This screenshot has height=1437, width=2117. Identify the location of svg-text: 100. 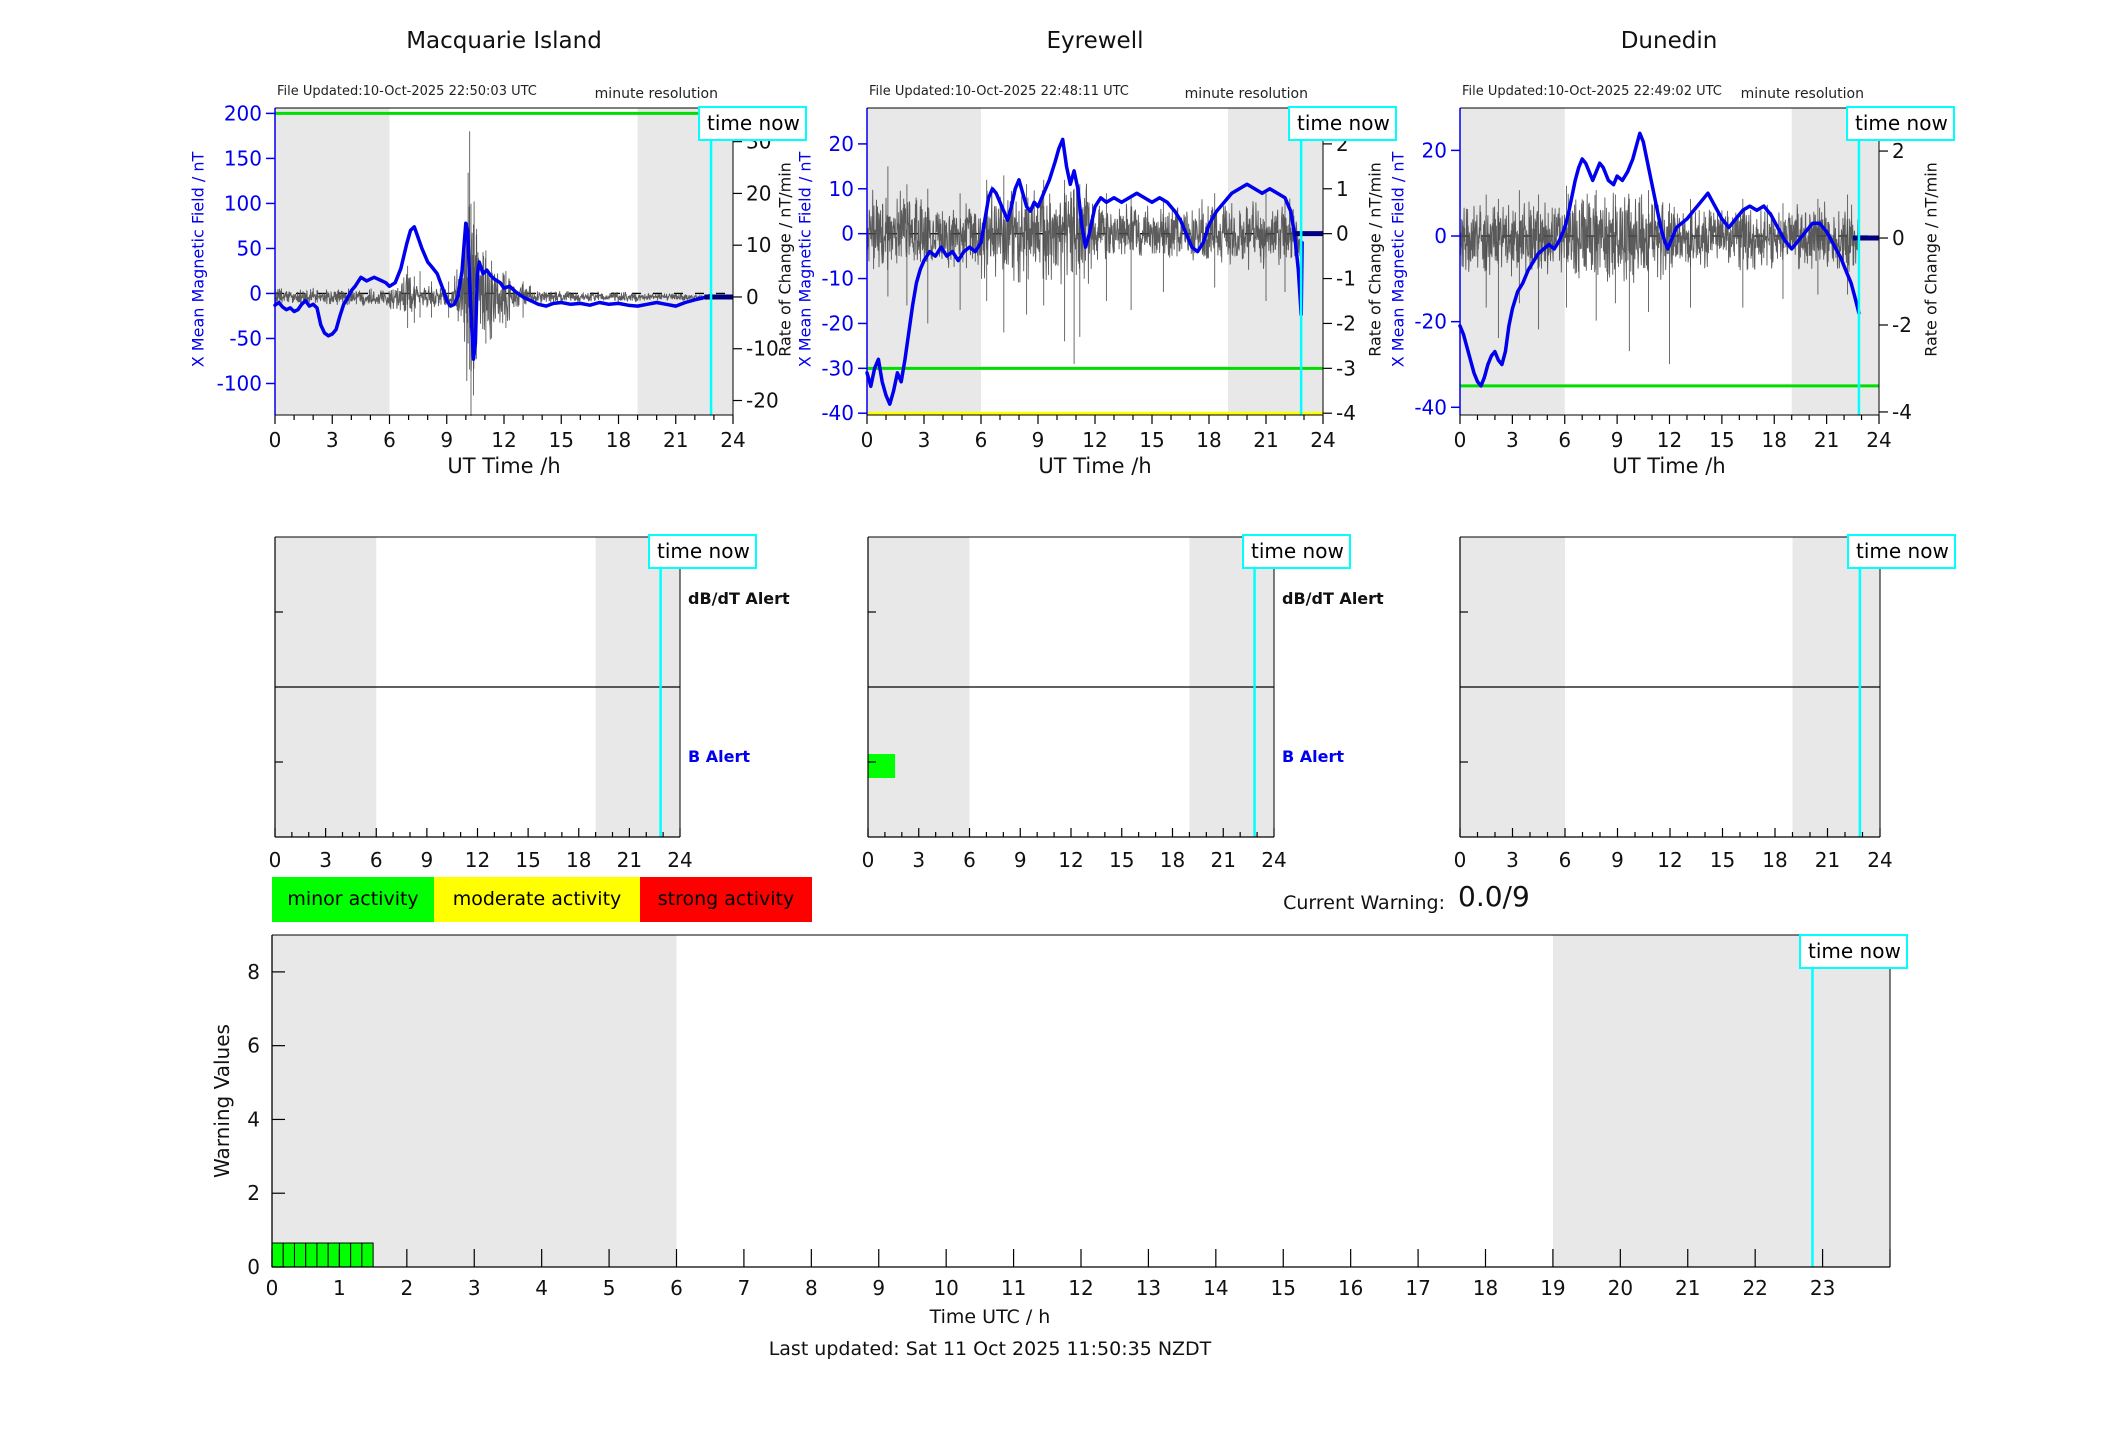
(243, 203).